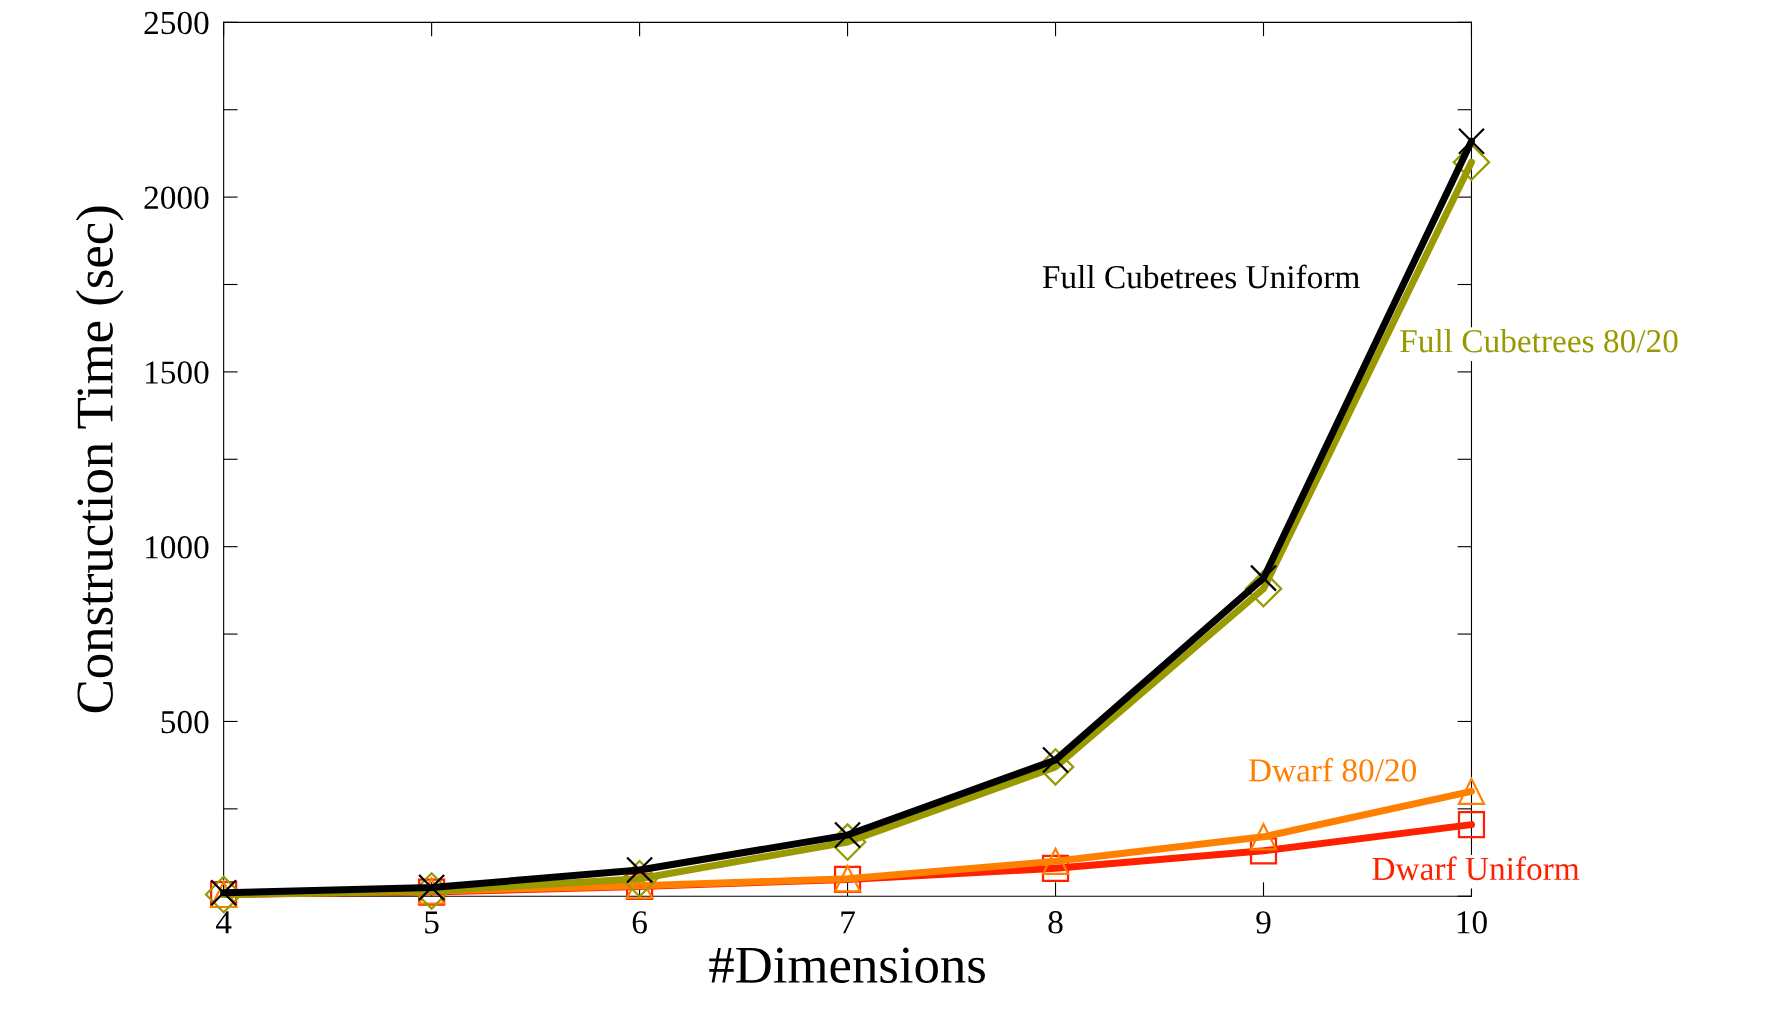 The width and height of the screenshot is (1775, 1015). Describe the element at coordinates (847, 965) in the screenshot. I see `x-axis-title: #Dimensions` at that location.